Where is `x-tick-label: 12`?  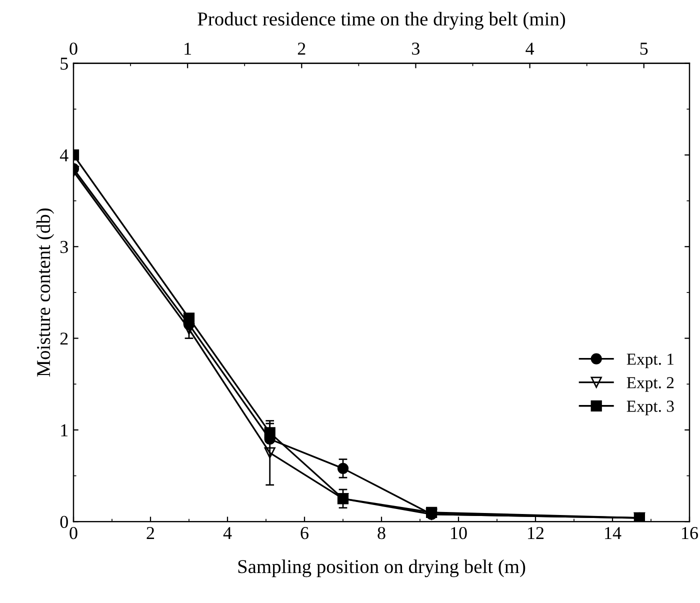 x-tick-label: 12 is located at coordinates (536, 533).